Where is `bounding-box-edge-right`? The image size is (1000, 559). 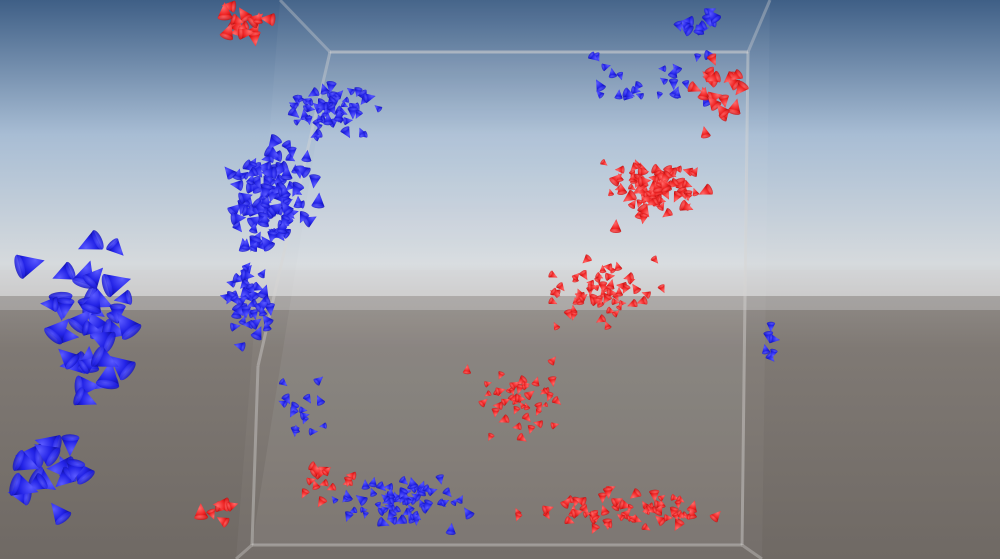 bounding-box-edge-right is located at coordinates (745, 298).